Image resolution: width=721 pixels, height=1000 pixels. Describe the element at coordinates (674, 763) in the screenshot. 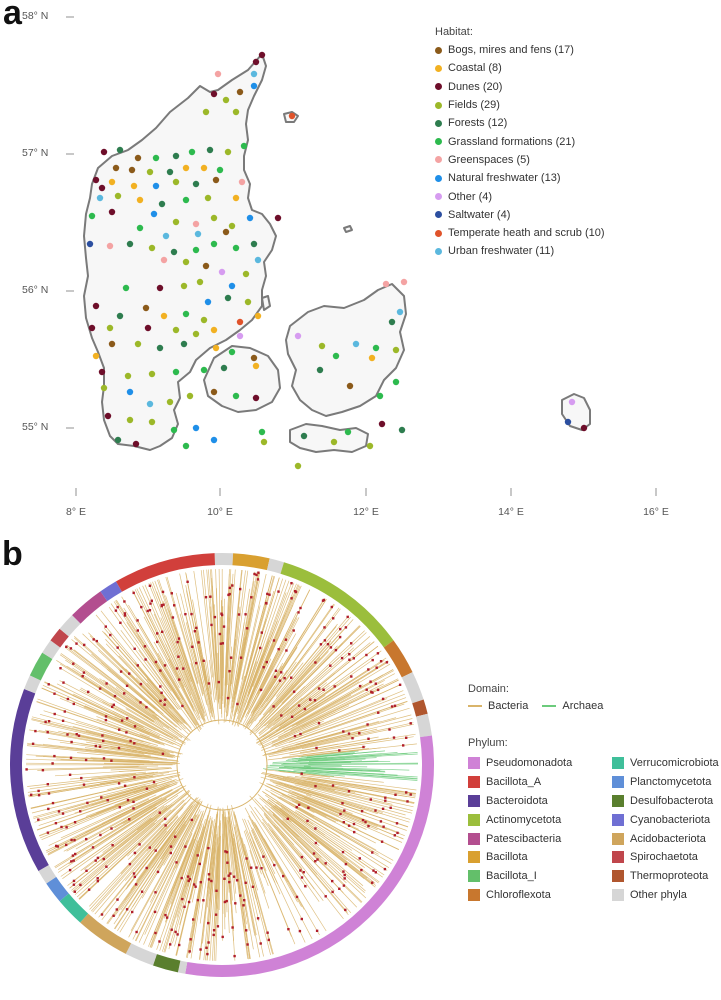

I see `phylum-legend-label: Verrucomicrobiota` at that location.